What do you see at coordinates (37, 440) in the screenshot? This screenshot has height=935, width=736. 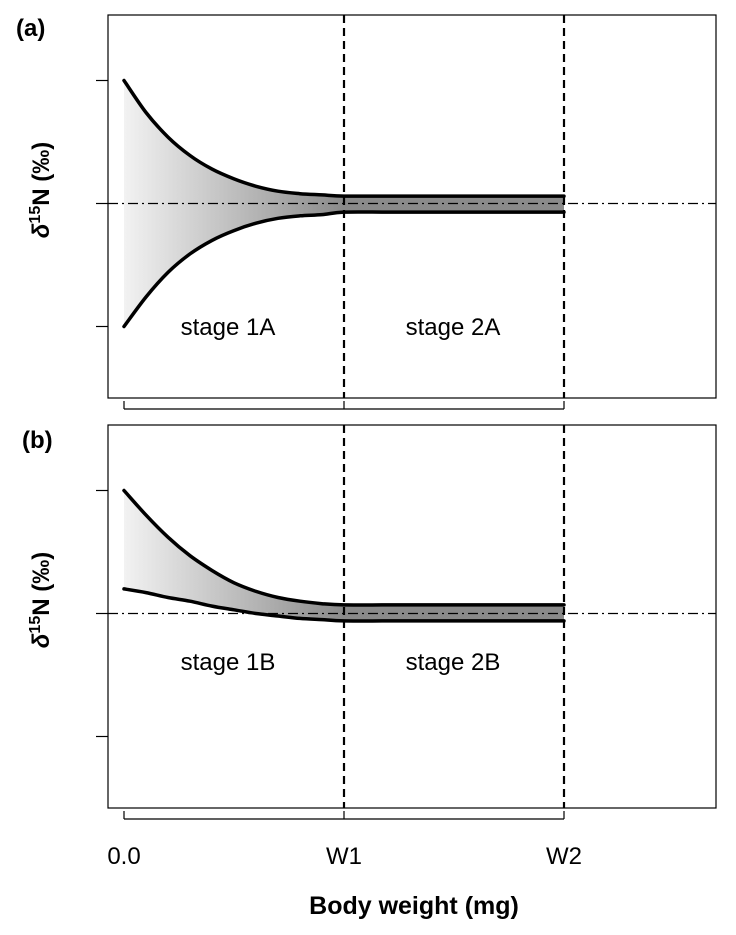 I see `panel-b-label: (b)` at bounding box center [37, 440].